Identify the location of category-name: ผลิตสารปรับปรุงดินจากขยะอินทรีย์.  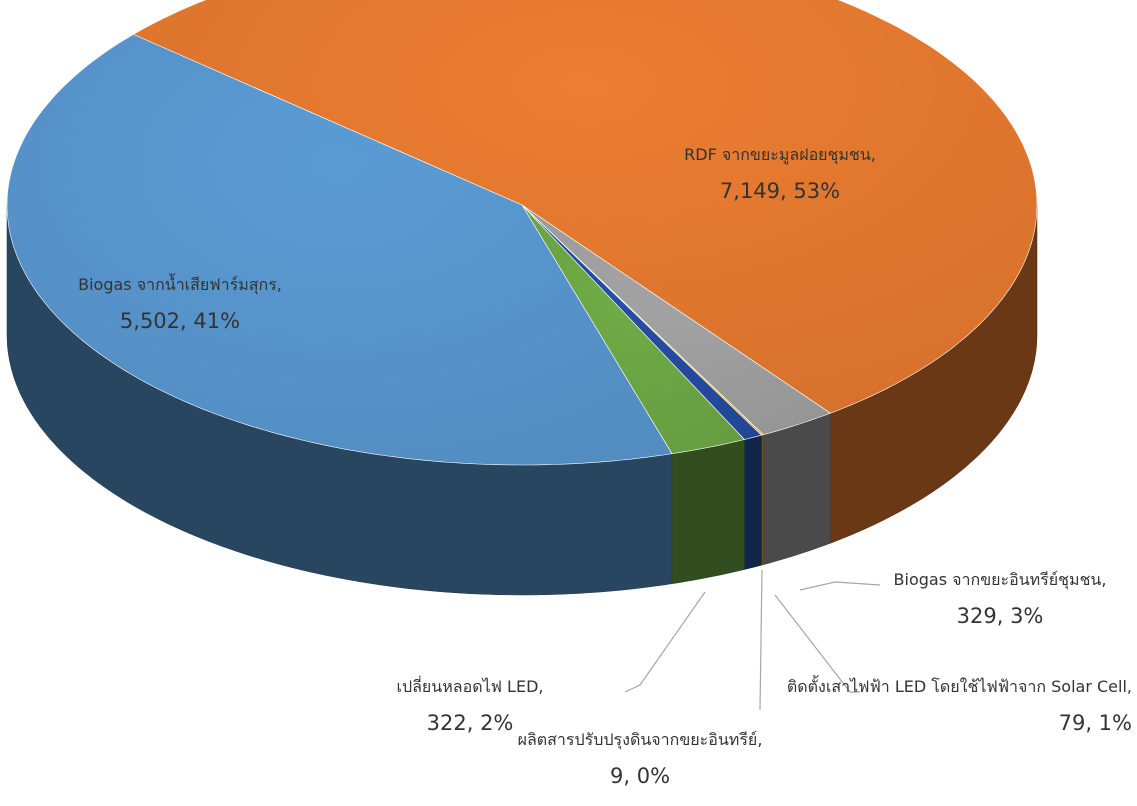
(638, 740).